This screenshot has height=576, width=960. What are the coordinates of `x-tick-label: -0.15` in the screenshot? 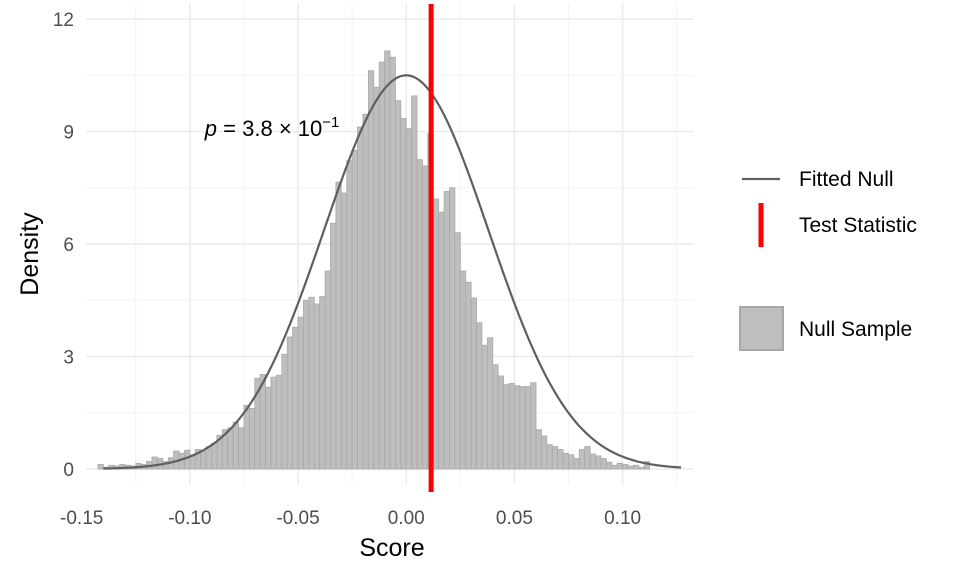 It's located at (81, 518).